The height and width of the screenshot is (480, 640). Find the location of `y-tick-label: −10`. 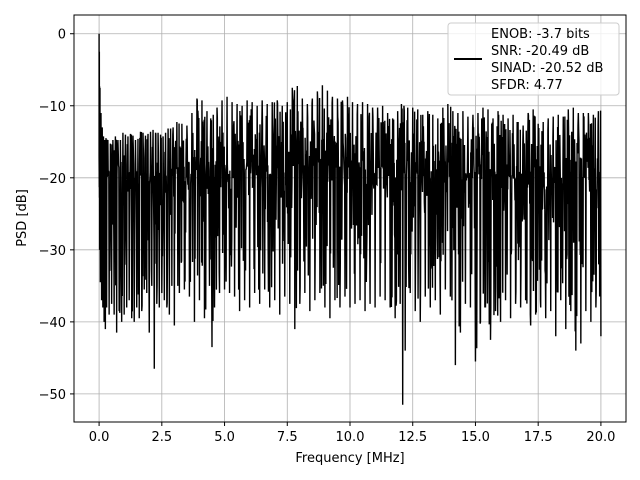

y-tick-label: −10 is located at coordinates (52, 107).